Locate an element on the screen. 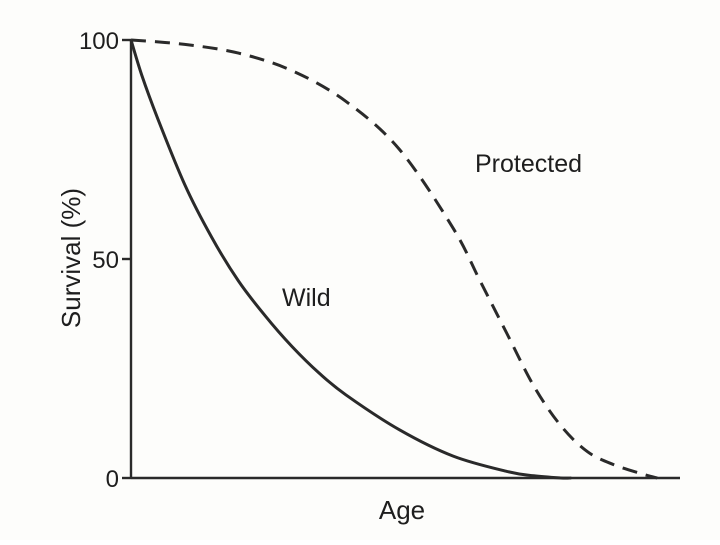  series-labels: Wild Protected is located at coordinates (432, 231).